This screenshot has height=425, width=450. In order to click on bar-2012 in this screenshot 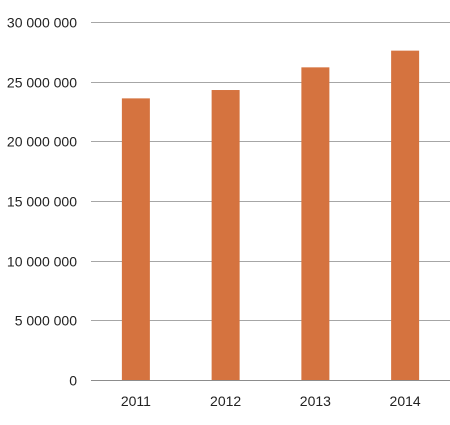, I will do `click(225, 235)`.